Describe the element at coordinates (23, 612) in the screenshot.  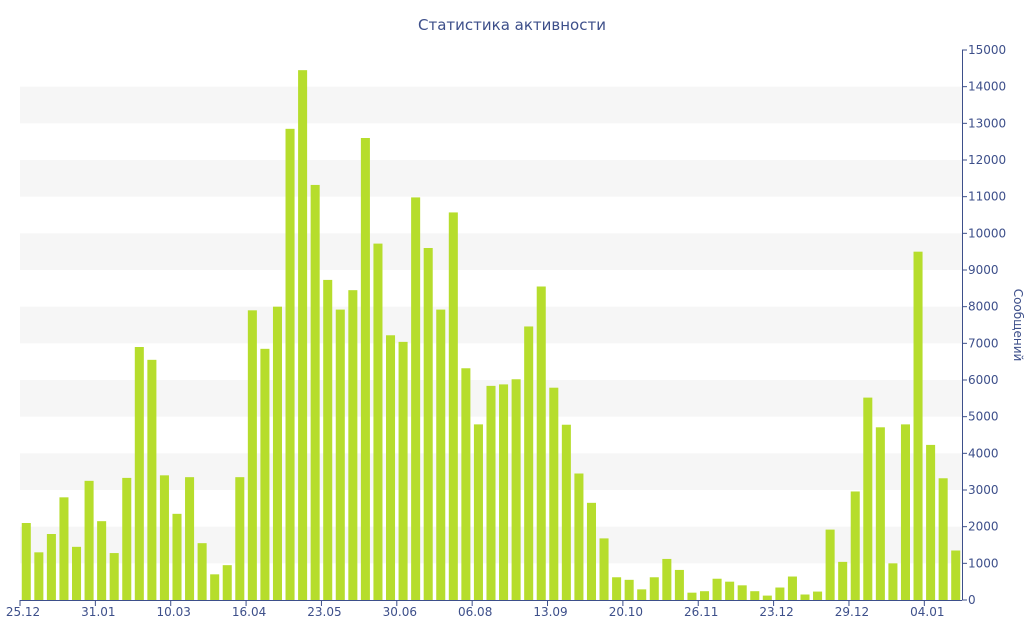
I see `x-tick-label: 25.12` at that location.